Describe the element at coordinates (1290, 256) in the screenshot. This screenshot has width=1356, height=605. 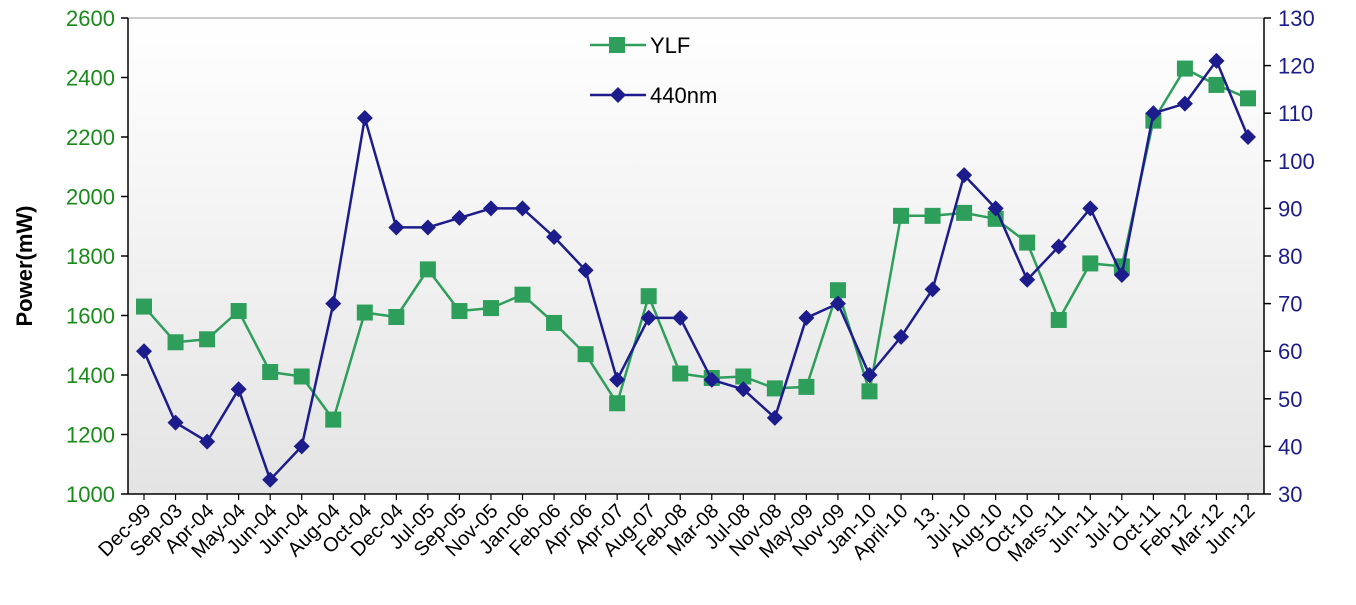
I see `y-right-tick-label: 80` at that location.